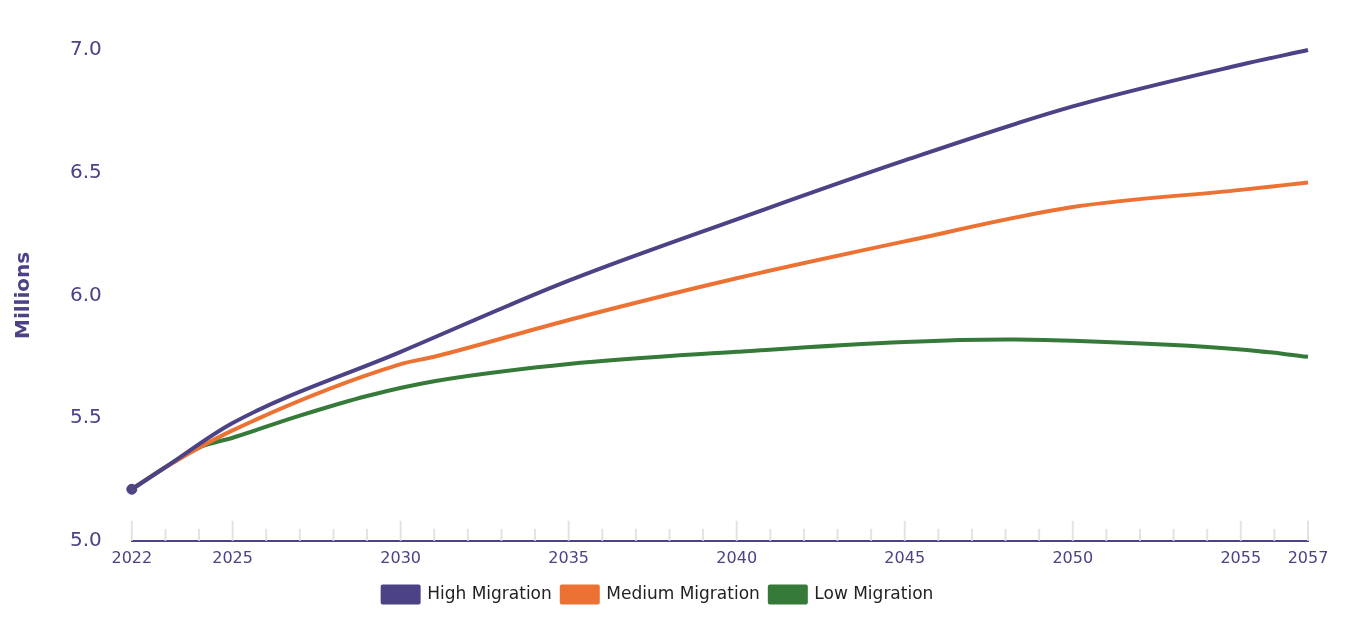 The height and width of the screenshot is (621, 1346). I want to click on x-tick-label: 2057, so click(1308, 557).